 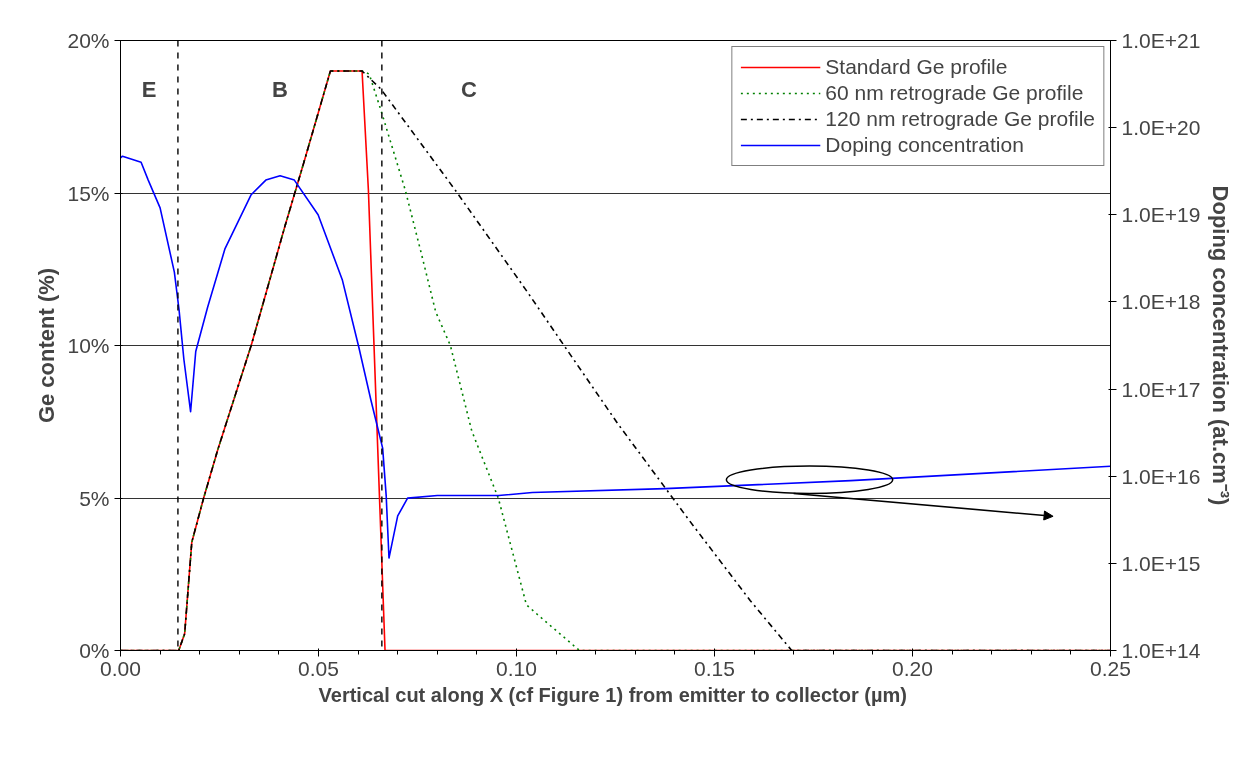 What do you see at coordinates (1161, 215) in the screenshot?
I see `y2-tick-label: 1.0E+19` at bounding box center [1161, 215].